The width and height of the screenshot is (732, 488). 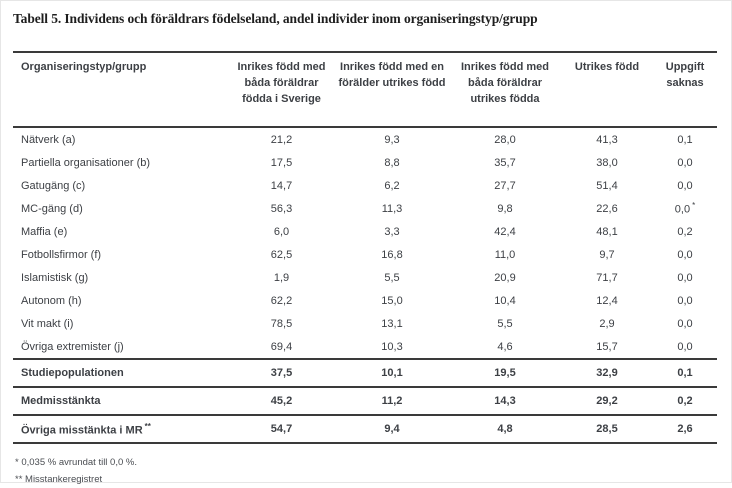 What do you see at coordinates (72, 346) in the screenshot?
I see `row-label: Övriga extremister (j)` at bounding box center [72, 346].